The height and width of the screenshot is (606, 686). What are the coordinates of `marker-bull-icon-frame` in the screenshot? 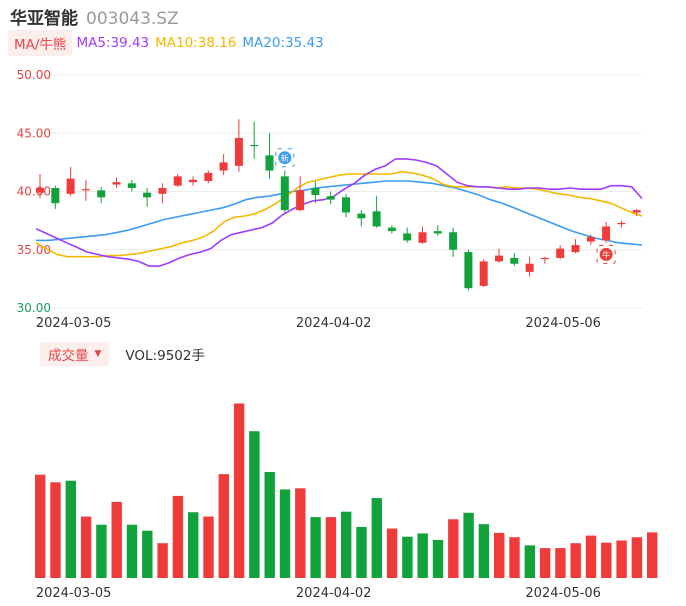 It's located at (606, 254).